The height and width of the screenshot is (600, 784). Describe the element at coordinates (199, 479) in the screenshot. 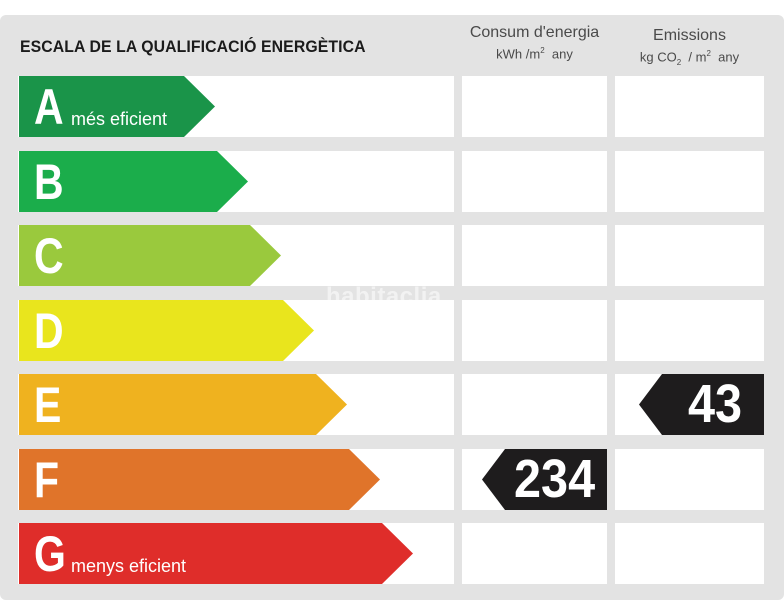

I see `grade-arrow-f: F` at that location.